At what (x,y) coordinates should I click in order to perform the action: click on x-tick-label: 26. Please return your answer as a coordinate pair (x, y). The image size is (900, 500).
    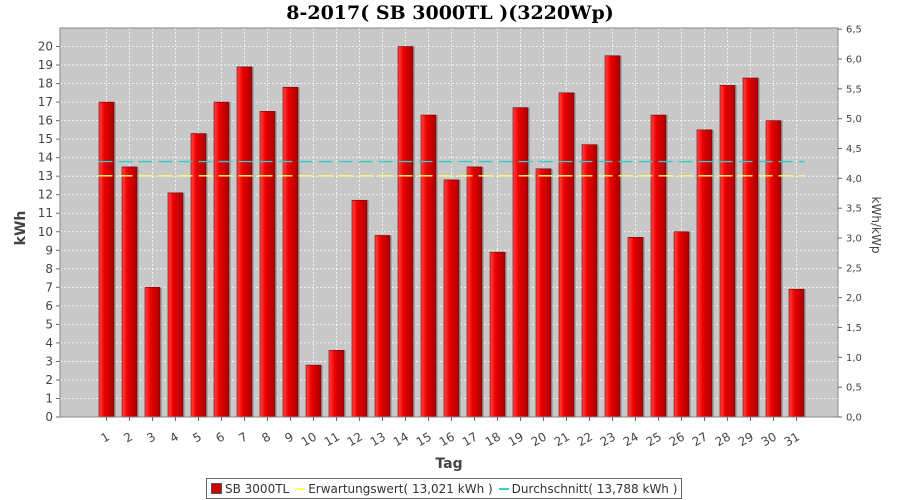
    Looking at the image, I should click on (677, 439).